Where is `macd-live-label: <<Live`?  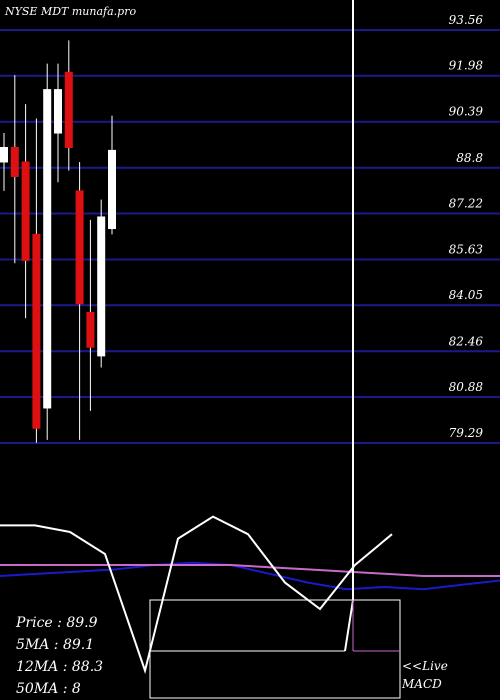 macd-live-label: <<Live is located at coordinates (425, 666).